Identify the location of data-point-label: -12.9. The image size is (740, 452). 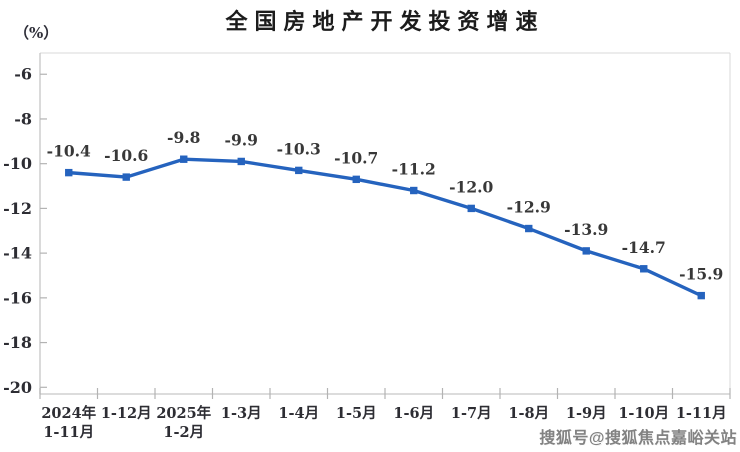
(529, 207).